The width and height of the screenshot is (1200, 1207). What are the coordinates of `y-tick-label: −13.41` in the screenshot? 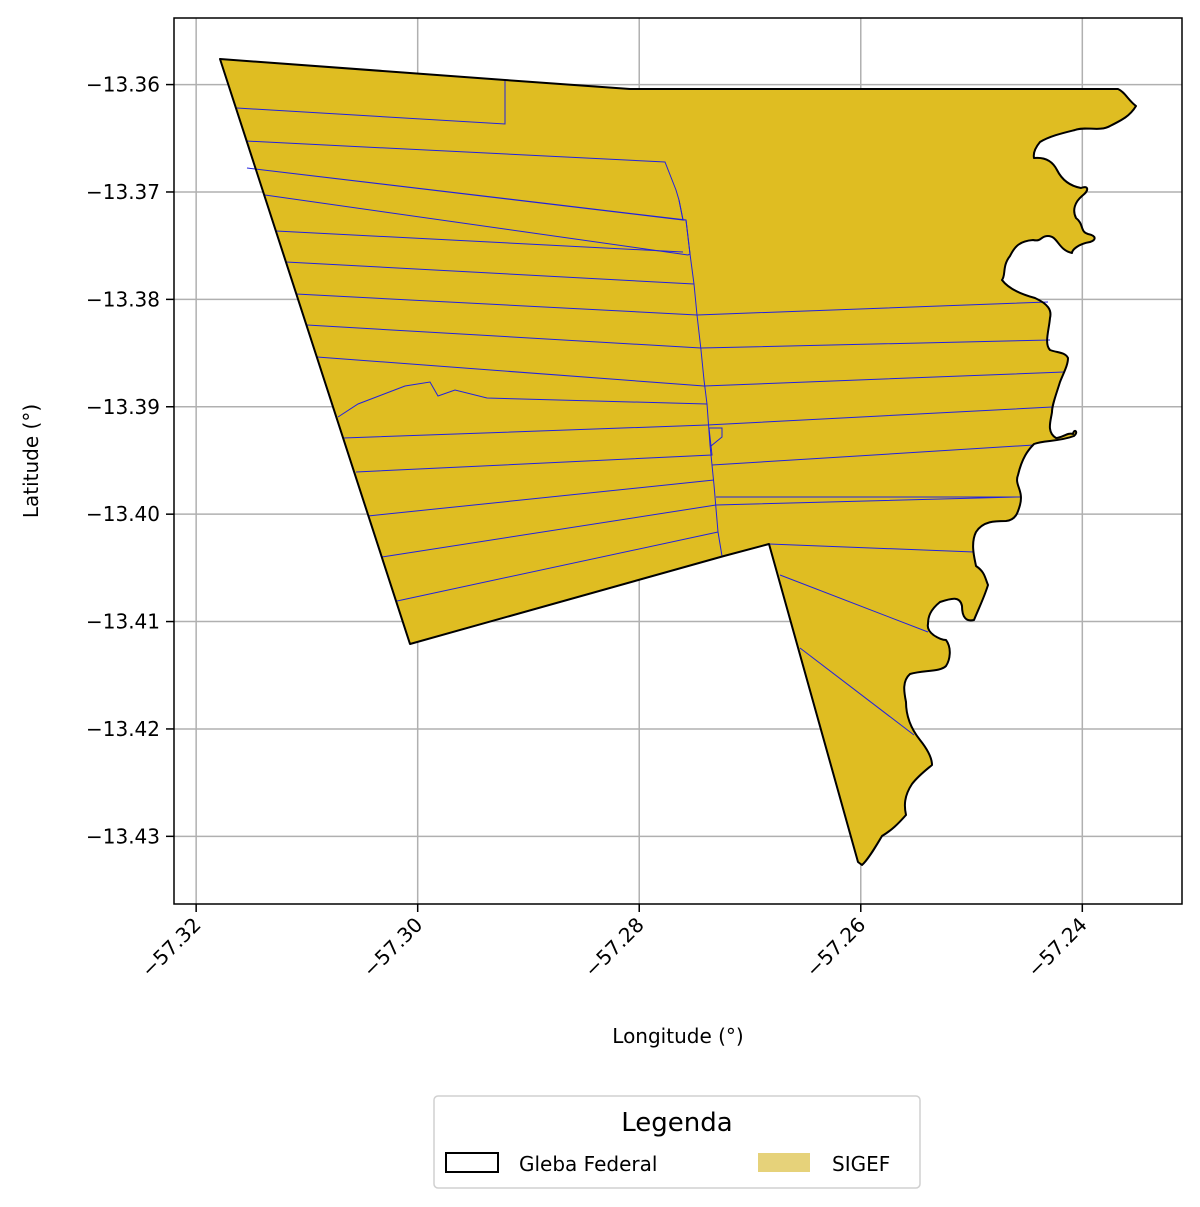 It's located at (123, 622).